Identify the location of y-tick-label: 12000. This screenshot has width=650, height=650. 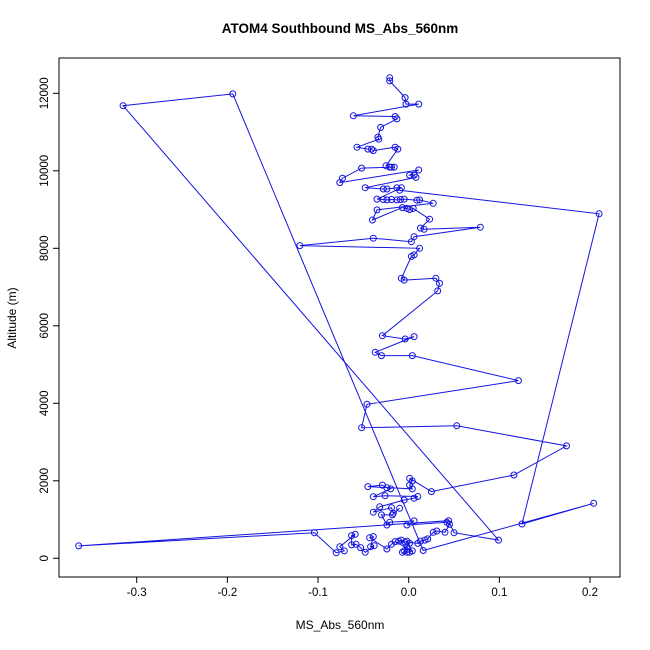
(45, 93).